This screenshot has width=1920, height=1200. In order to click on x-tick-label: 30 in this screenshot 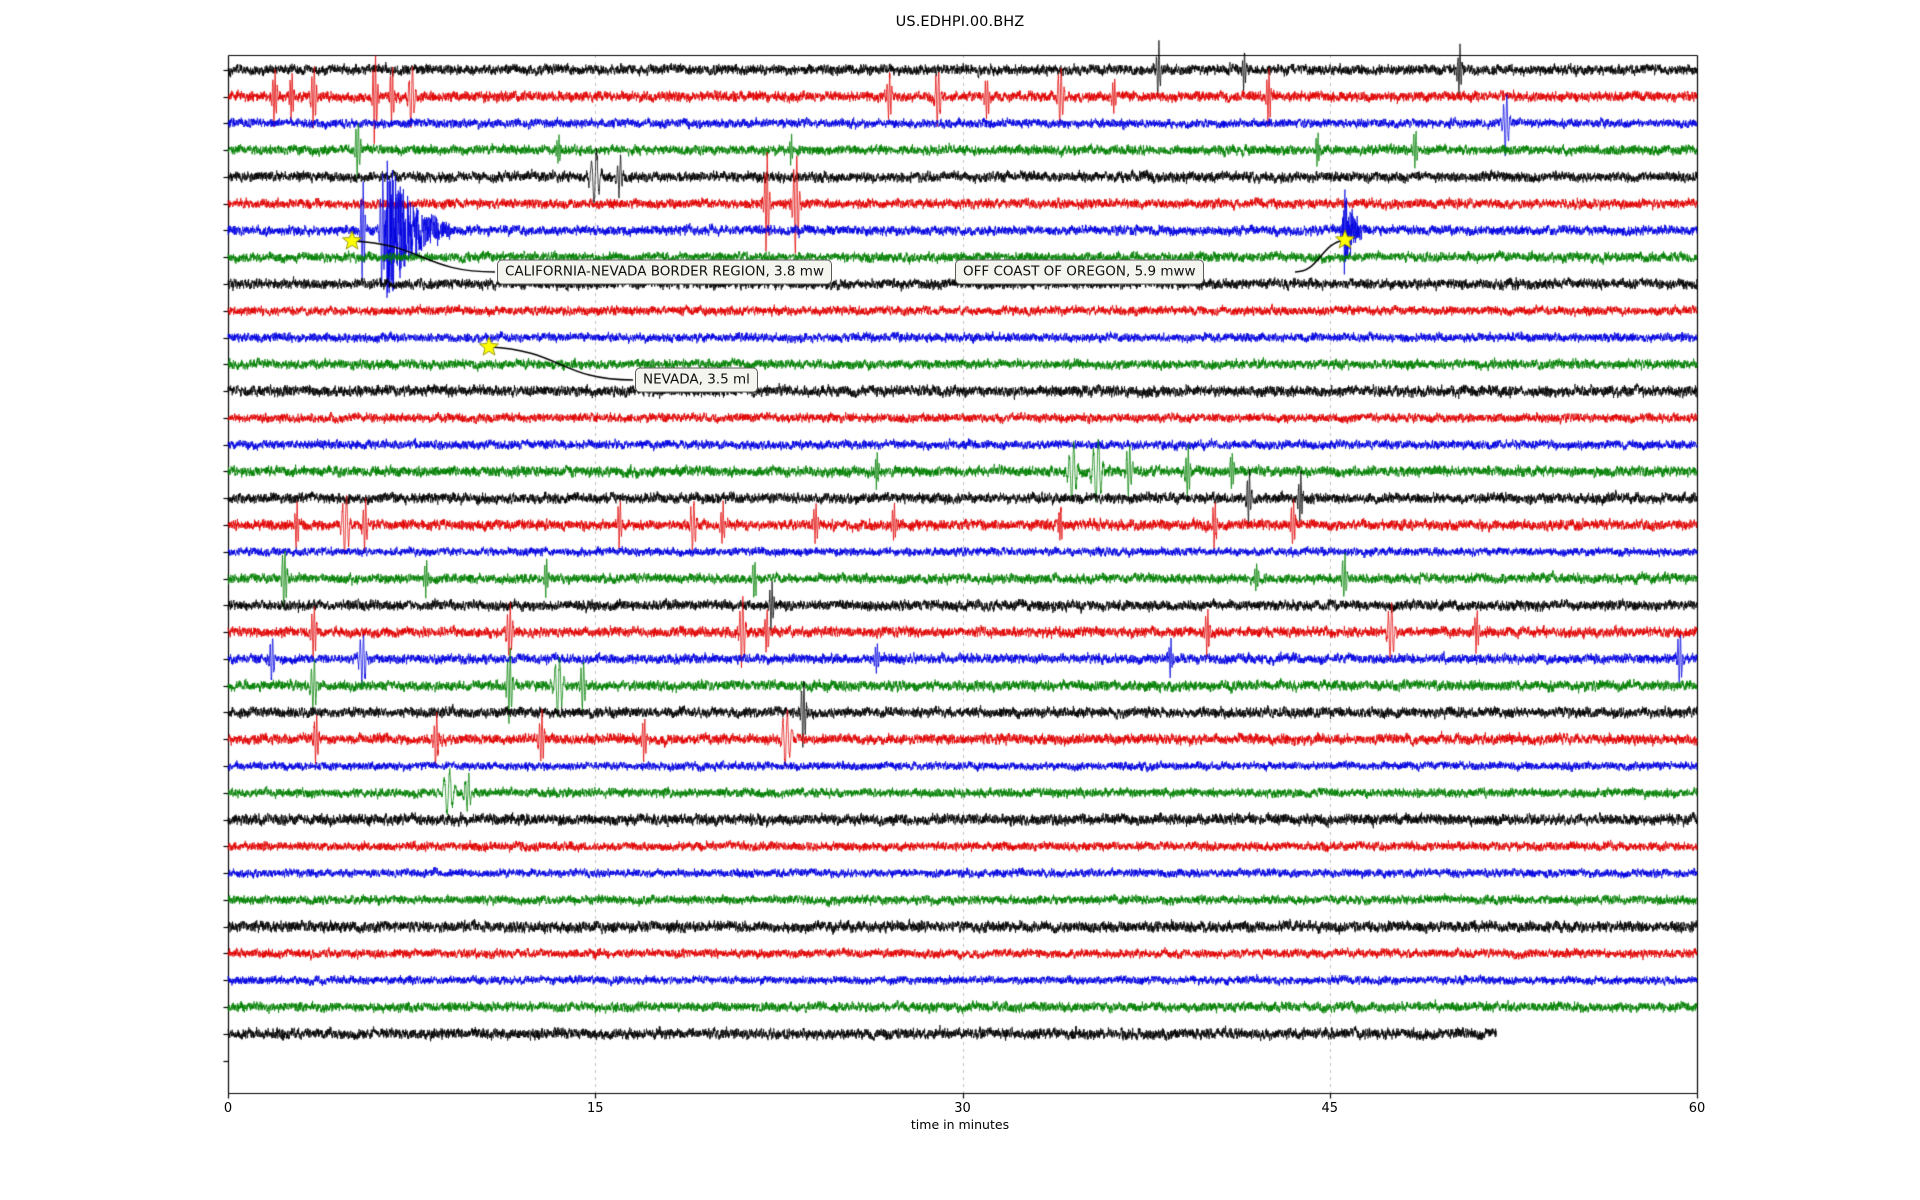, I will do `click(962, 1108)`.